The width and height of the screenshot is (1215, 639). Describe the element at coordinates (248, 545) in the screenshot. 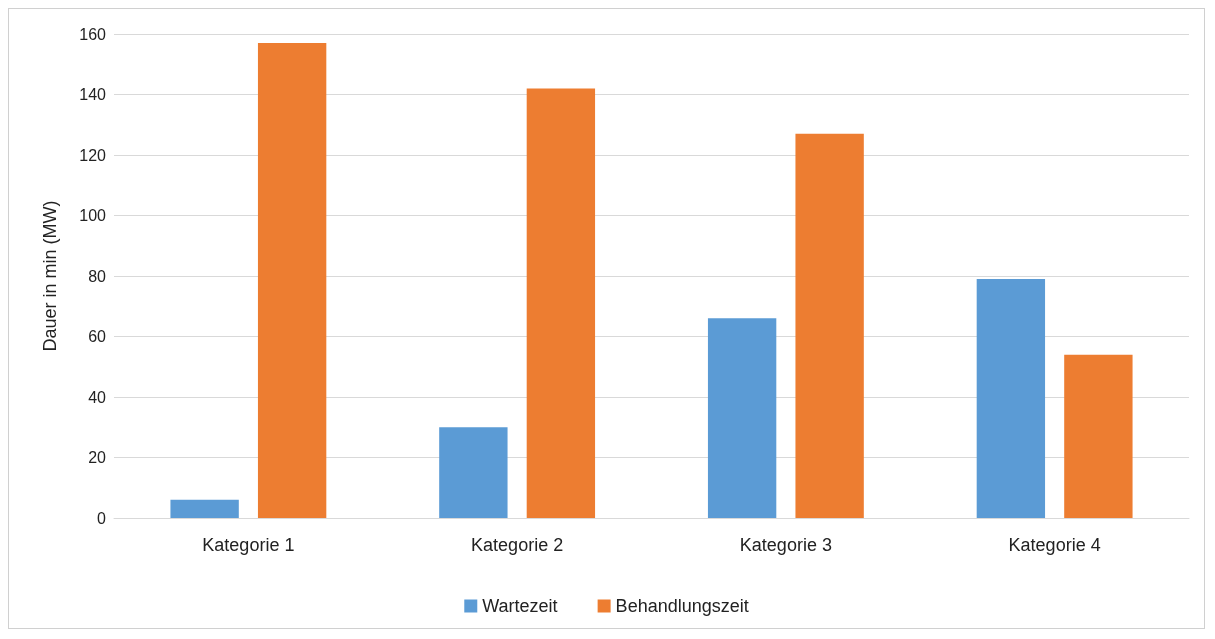

I see `x-tick-label: Kategorie 1` at that location.